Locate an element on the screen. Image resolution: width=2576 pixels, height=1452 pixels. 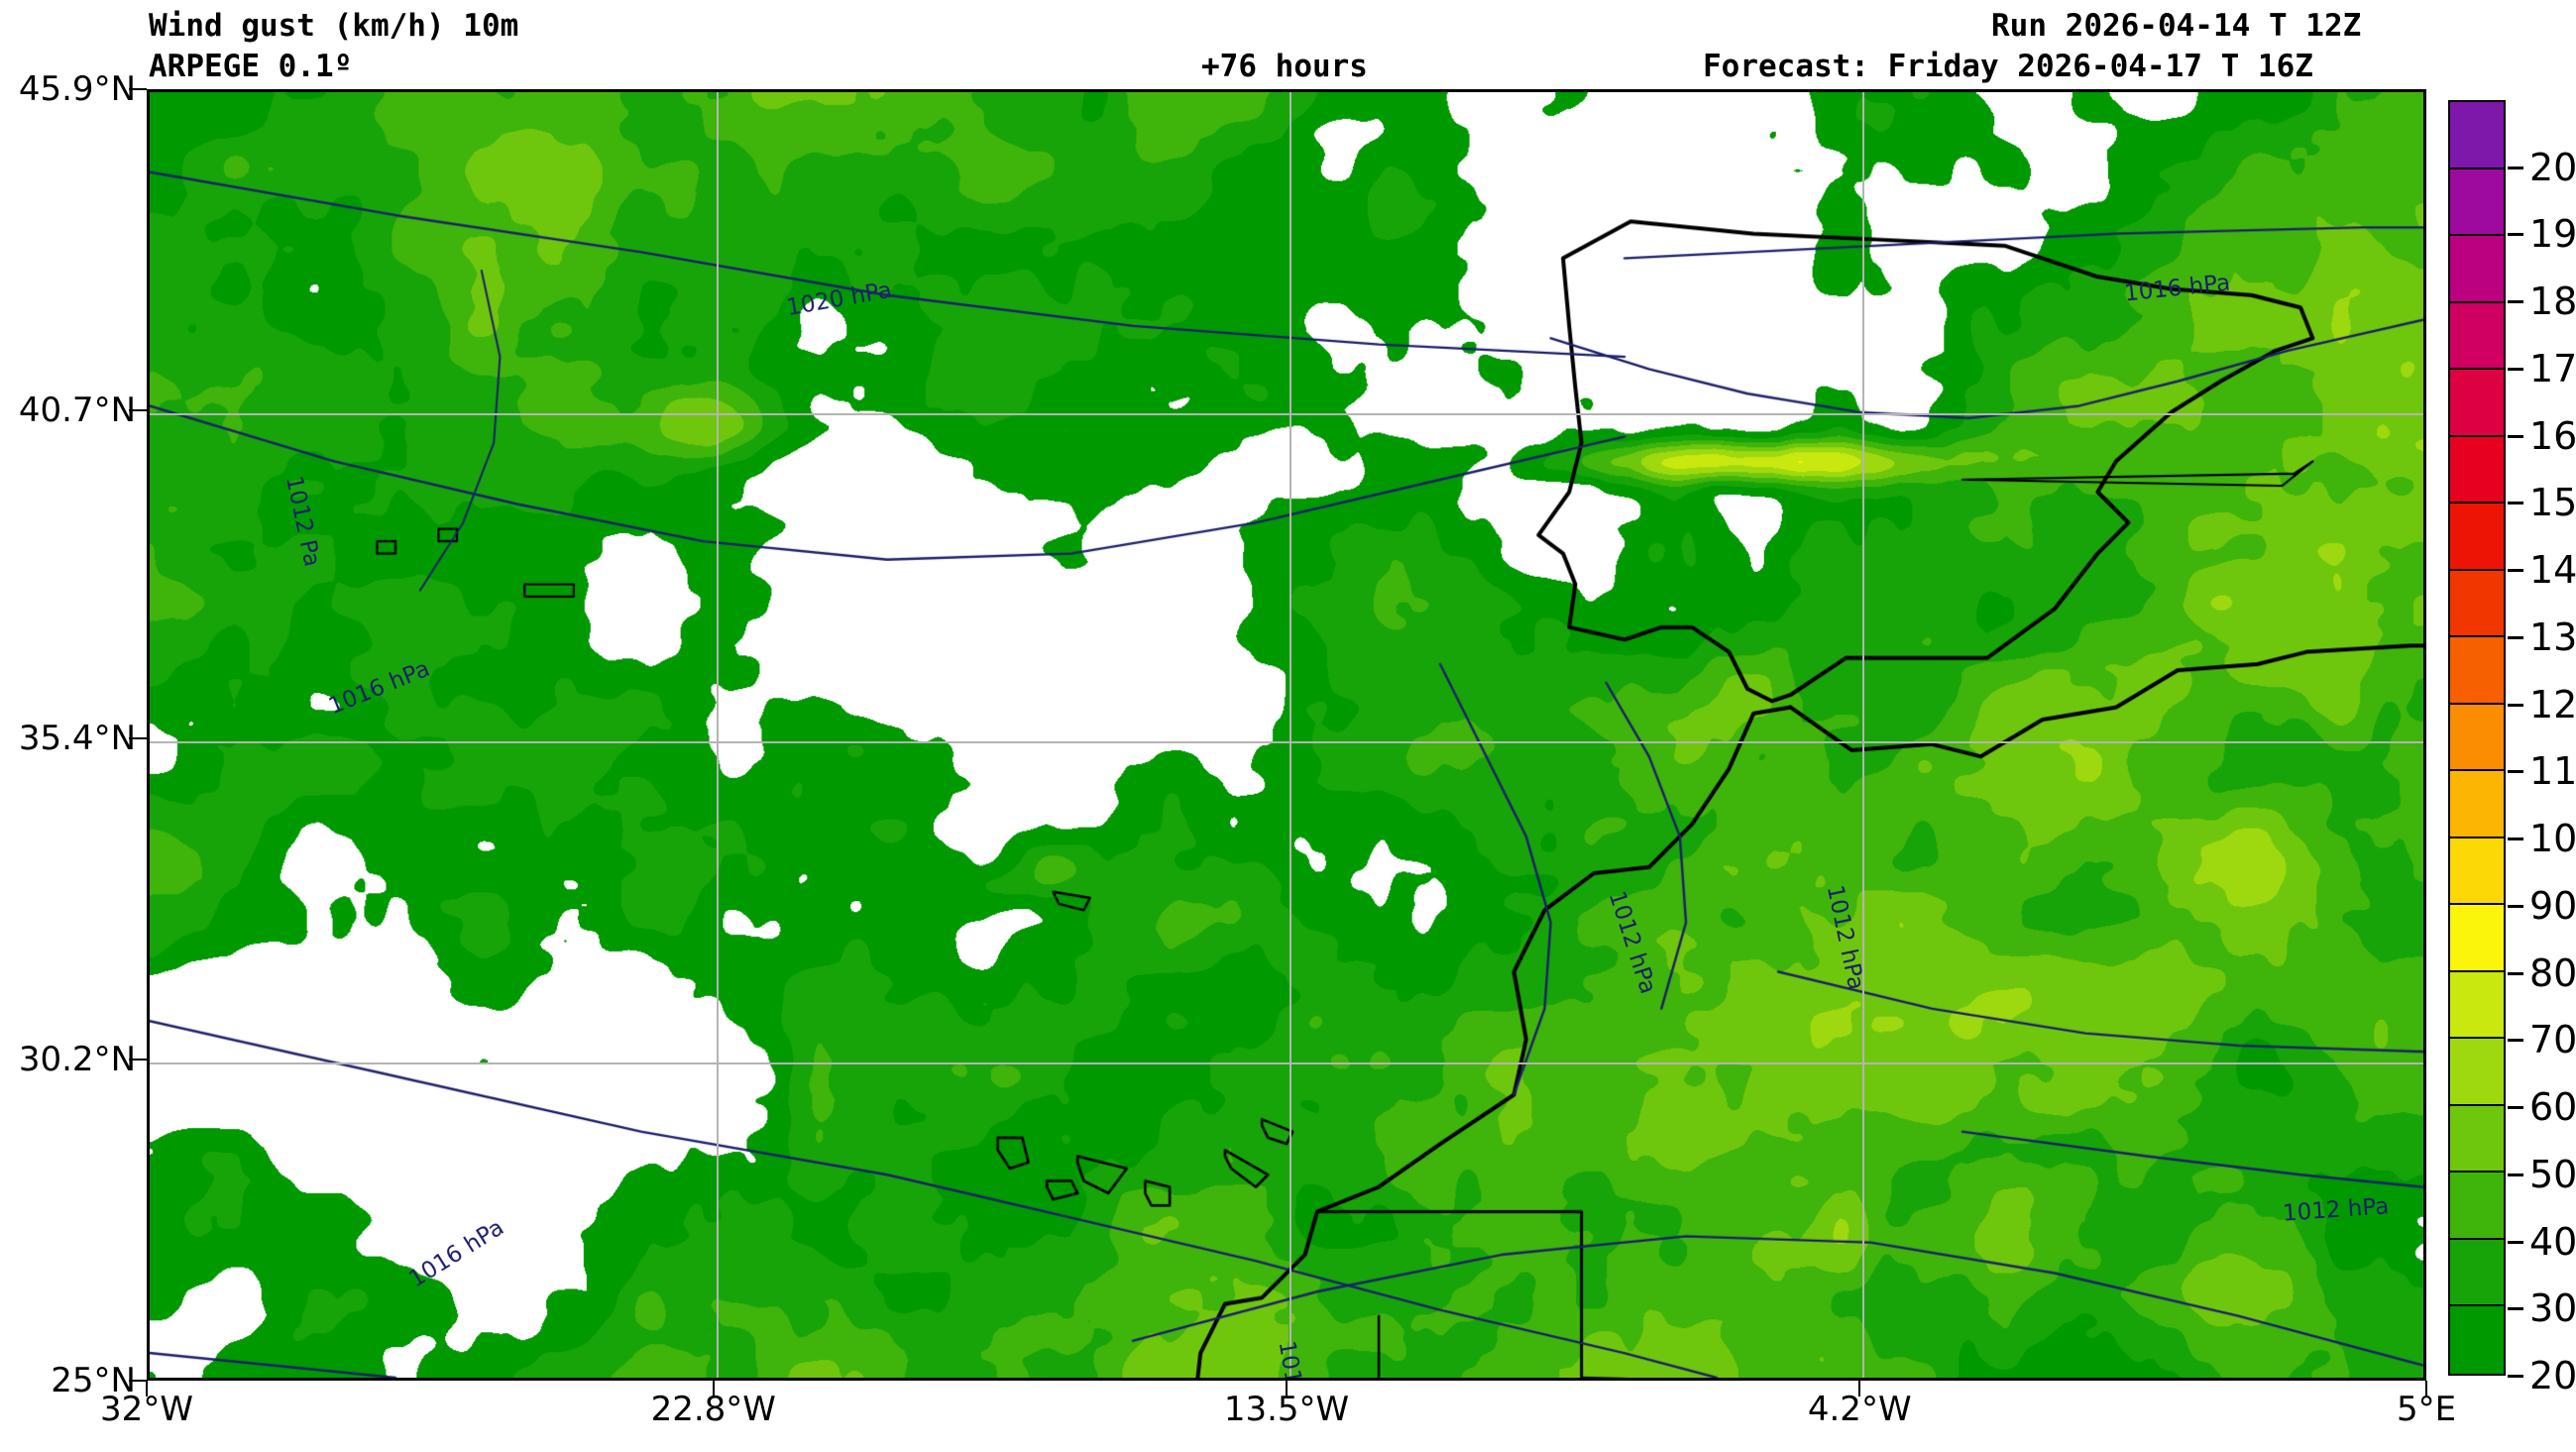
lead-time-label: +76 hours is located at coordinates (1284, 66).